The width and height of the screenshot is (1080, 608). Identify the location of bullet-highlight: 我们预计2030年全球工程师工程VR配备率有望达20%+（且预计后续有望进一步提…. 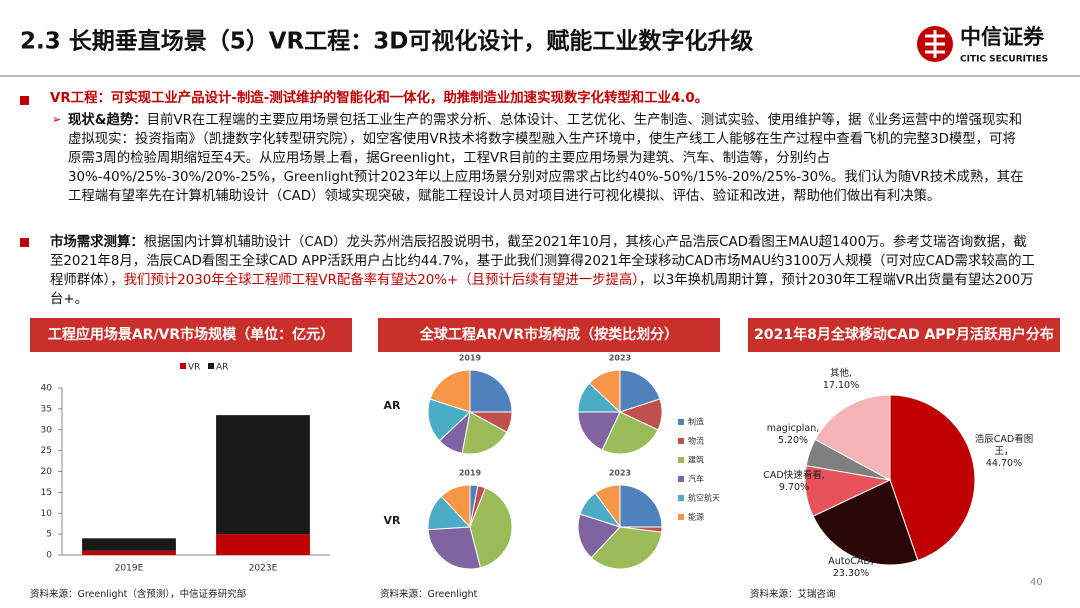
(381, 280).